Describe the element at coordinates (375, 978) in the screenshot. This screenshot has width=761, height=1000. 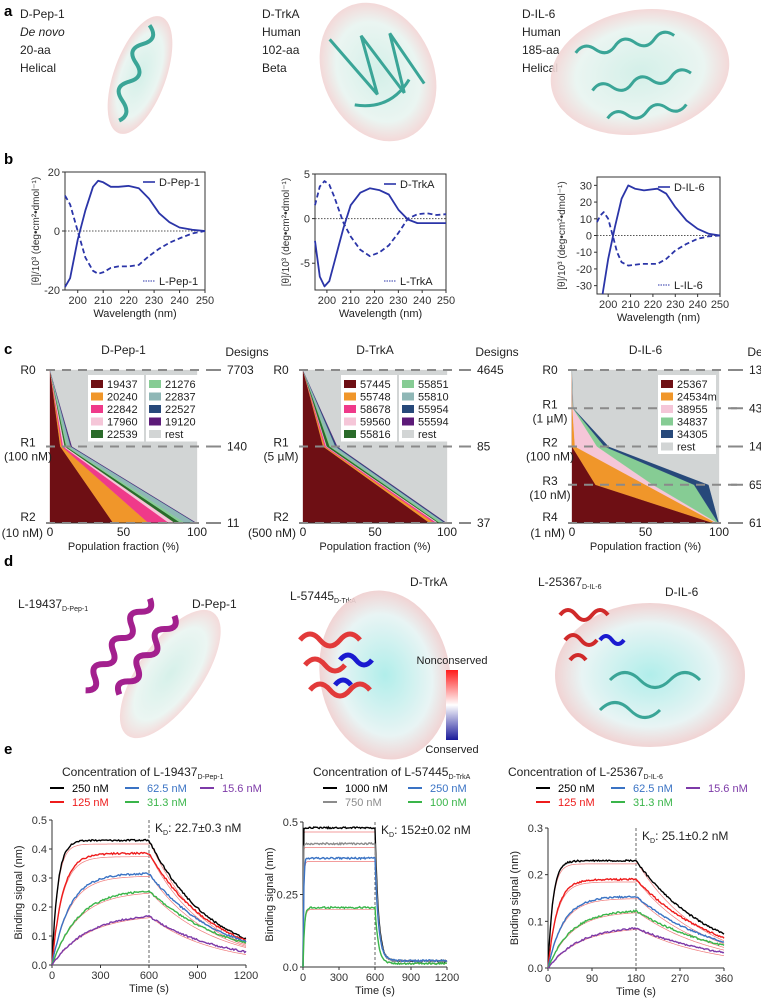
I see `x-tick-label: 600` at that location.